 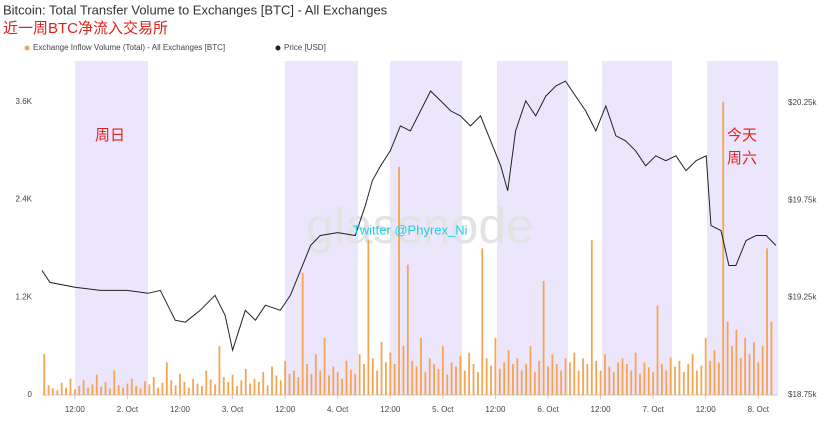 I want to click on annotation: Twitter @Phyrex_Ni, so click(x=409, y=229).